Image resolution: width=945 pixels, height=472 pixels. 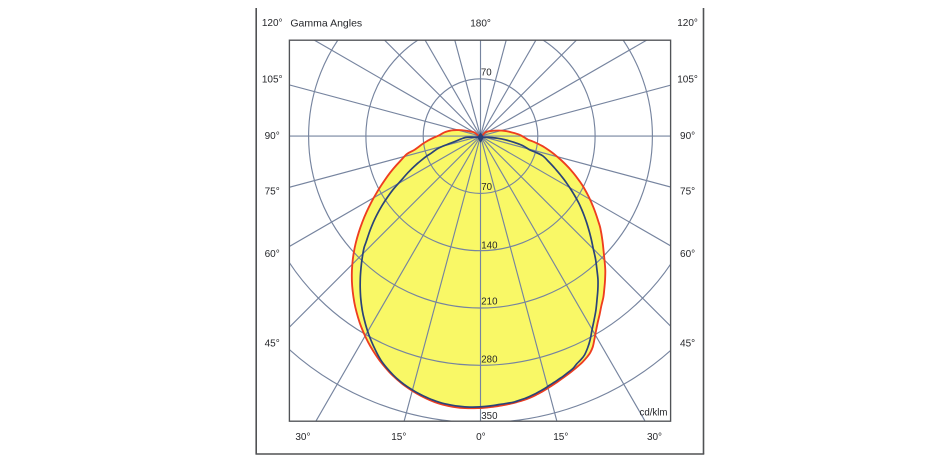 What do you see at coordinates (489, 416) in the screenshot?
I see `svg-text: 350` at bounding box center [489, 416].